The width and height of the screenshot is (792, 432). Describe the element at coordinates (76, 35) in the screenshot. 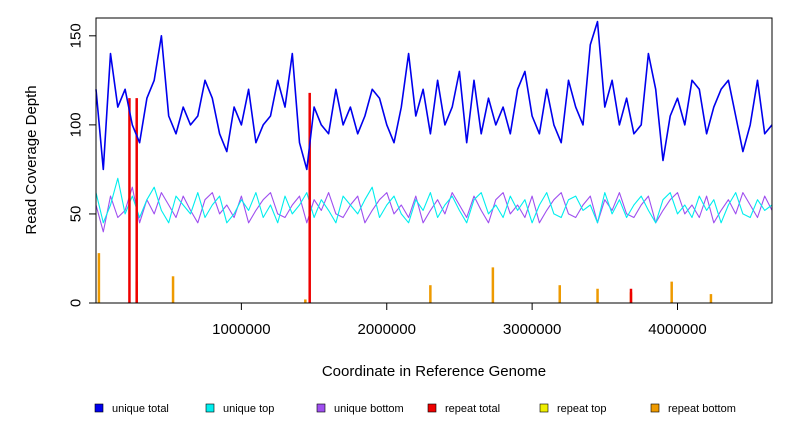

I see `y-tick-label: 150` at that location.